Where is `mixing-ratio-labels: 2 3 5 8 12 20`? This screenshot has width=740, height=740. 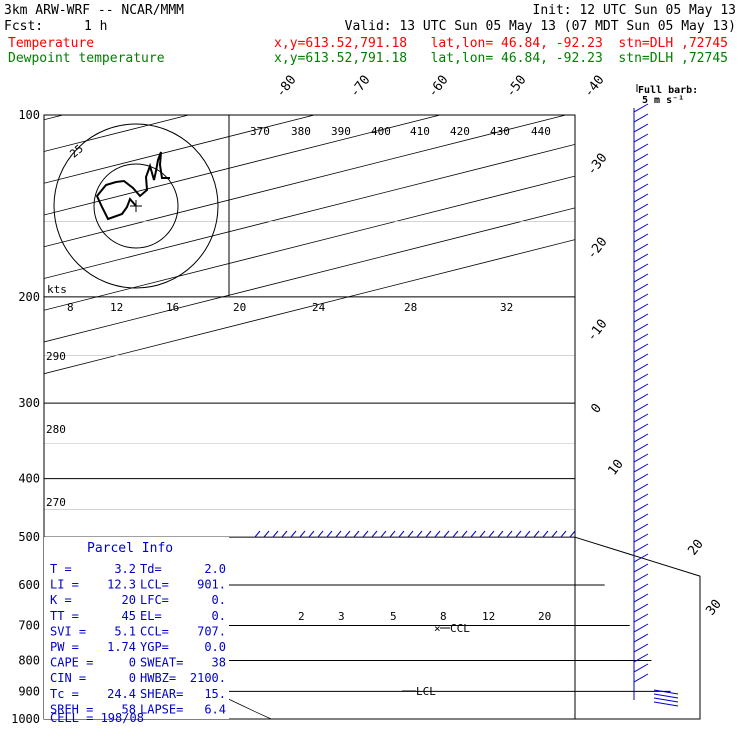
mixing-ratio-labels: 2 3 5 8 12 20 is located at coordinates (424, 616).